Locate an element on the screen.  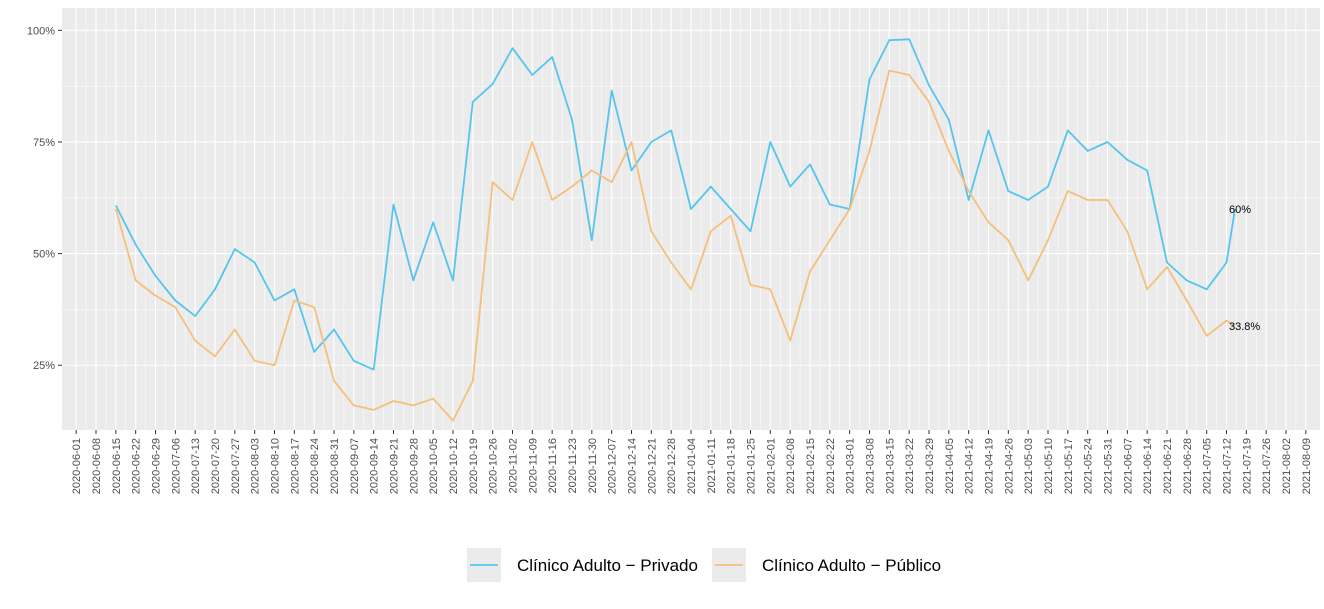
y-tick-label: 25% is located at coordinates (44, 366).